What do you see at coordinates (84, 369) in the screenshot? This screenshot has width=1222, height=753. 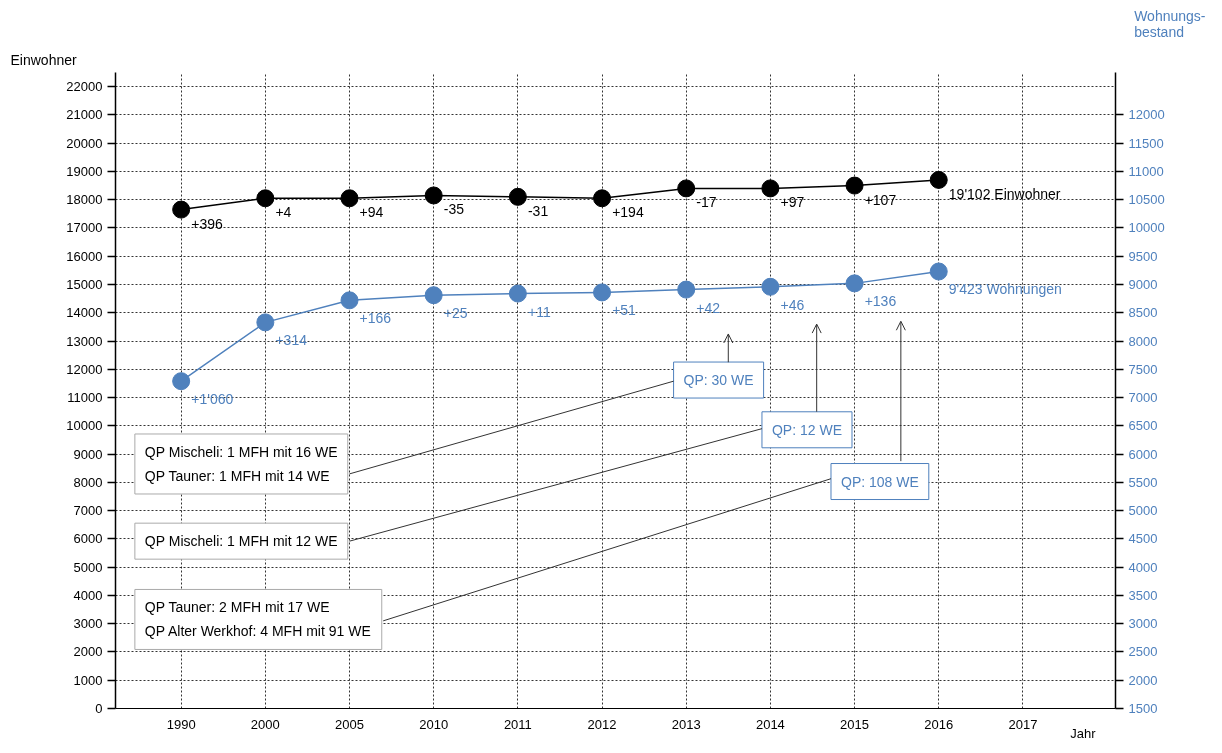 I see `y-tick-label: 12000` at bounding box center [84, 369].